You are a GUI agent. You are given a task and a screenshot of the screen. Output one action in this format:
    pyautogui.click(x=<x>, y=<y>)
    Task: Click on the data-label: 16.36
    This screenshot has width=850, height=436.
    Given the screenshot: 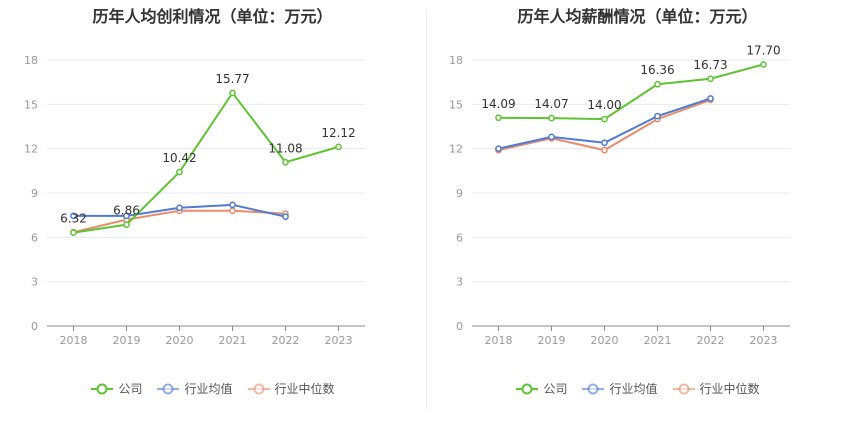 What is the action you would take?
    pyautogui.click(x=657, y=70)
    